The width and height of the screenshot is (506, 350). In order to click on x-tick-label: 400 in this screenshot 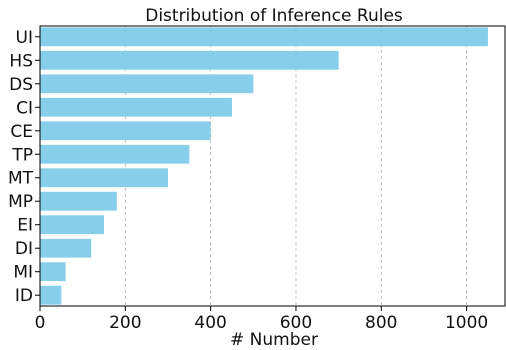, I will do `click(210, 323)`.